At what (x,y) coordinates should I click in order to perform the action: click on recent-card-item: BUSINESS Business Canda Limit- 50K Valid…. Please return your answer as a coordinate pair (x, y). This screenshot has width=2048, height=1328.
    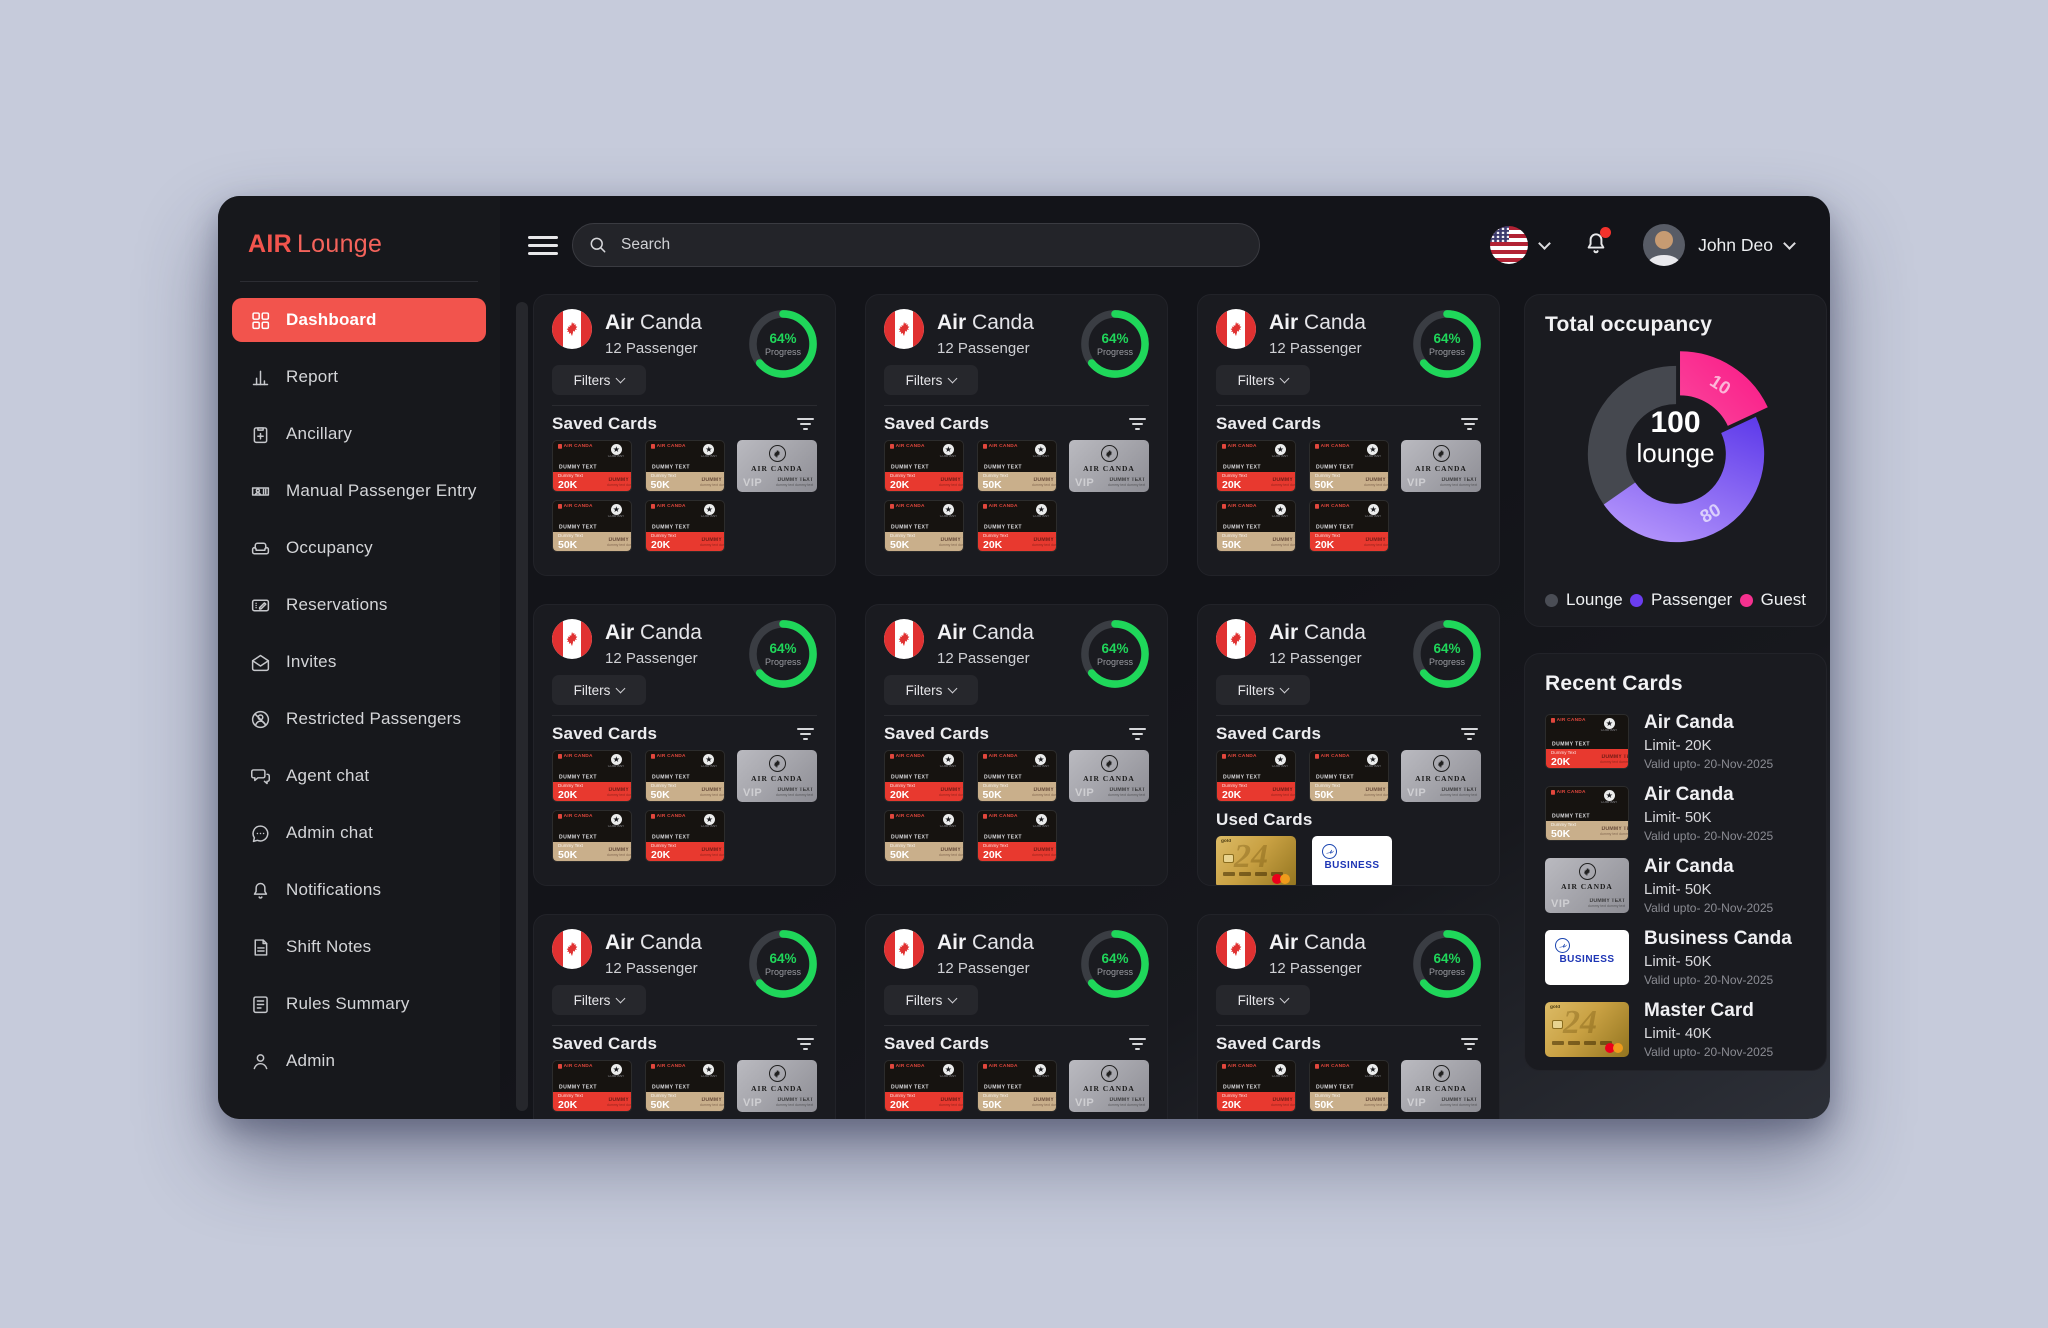
    Looking at the image, I should click on (1675, 957).